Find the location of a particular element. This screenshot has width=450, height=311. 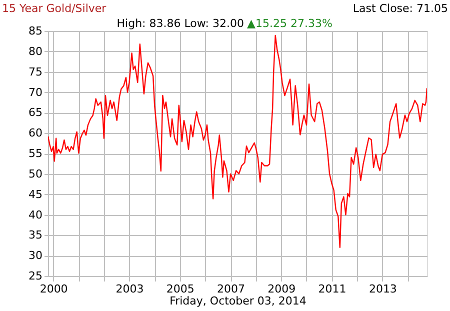

x-axis-title: Friday, October 03, 2014 is located at coordinates (238, 301).